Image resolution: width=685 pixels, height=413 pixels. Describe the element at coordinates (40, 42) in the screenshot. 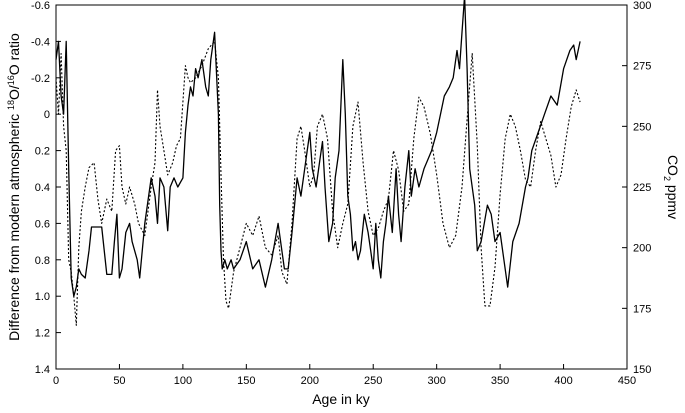

I see `y-left-tick-label: -0.4` at that location.